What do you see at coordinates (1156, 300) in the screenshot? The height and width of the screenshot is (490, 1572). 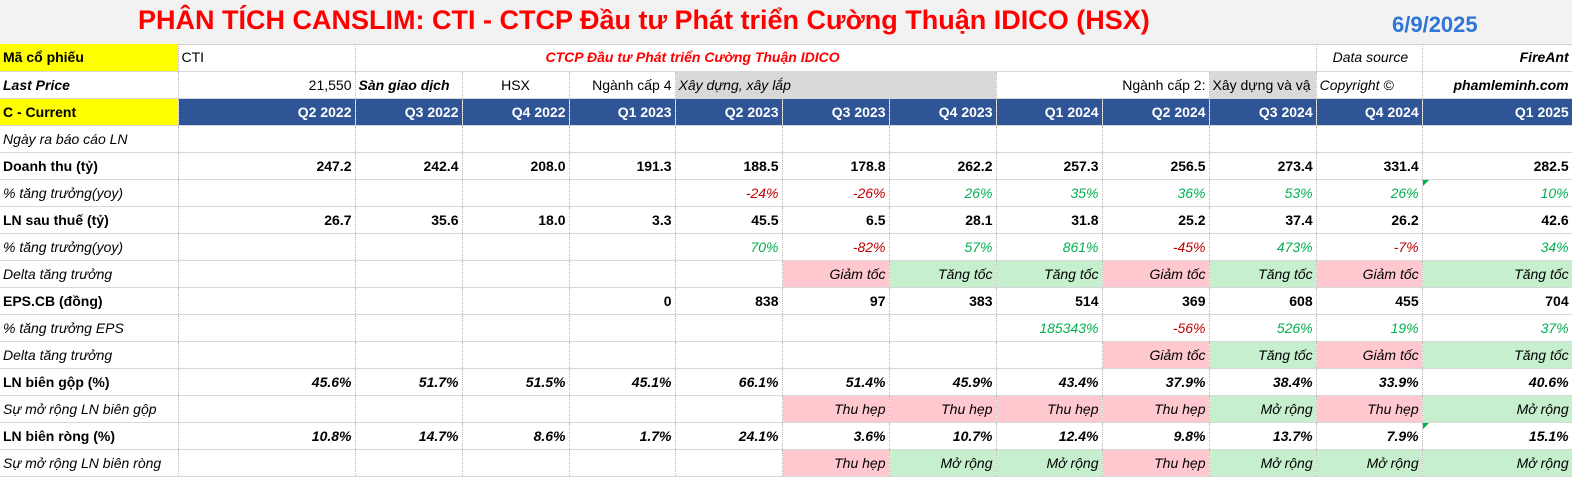 I see `data-cell: 369` at bounding box center [1156, 300].